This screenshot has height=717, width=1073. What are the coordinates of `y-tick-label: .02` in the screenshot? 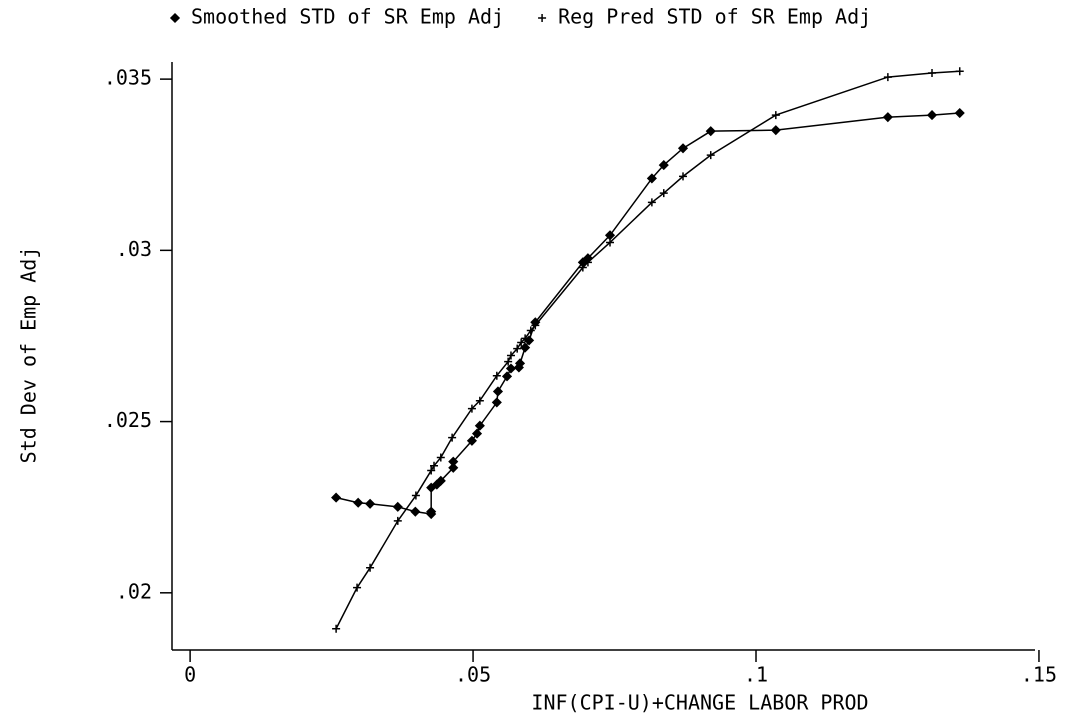 It's located at (134, 591).